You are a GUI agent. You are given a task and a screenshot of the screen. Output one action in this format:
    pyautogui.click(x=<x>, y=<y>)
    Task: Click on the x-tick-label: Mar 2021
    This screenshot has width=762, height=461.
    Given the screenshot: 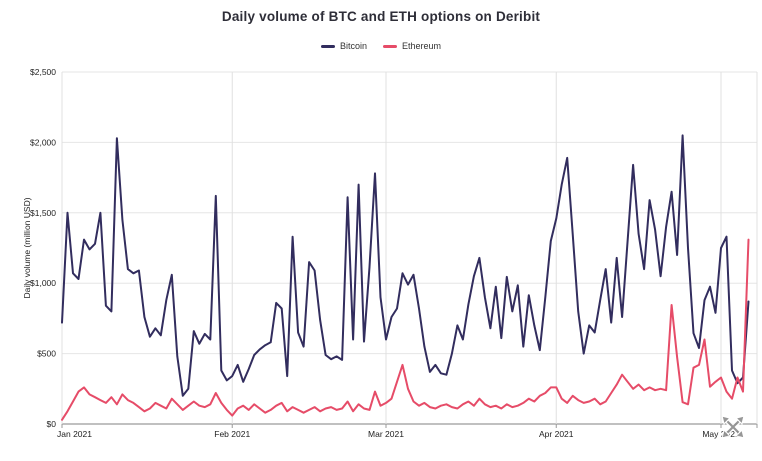 What is the action you would take?
    pyautogui.click(x=386, y=434)
    